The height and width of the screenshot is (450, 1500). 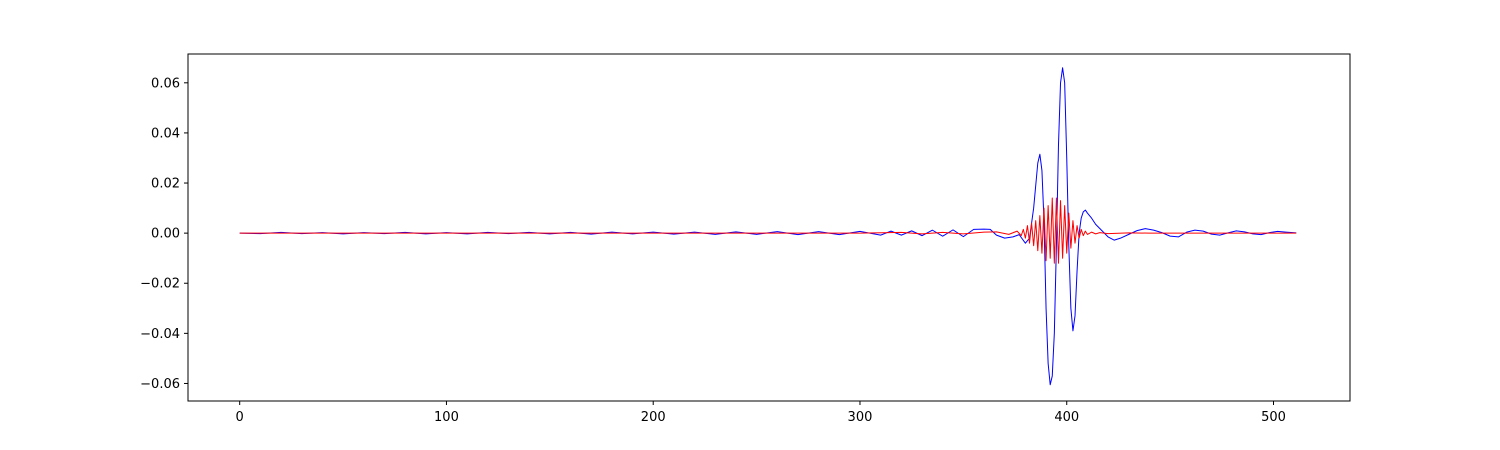 I want to click on y-tick-label: 0.02, so click(x=165, y=184).